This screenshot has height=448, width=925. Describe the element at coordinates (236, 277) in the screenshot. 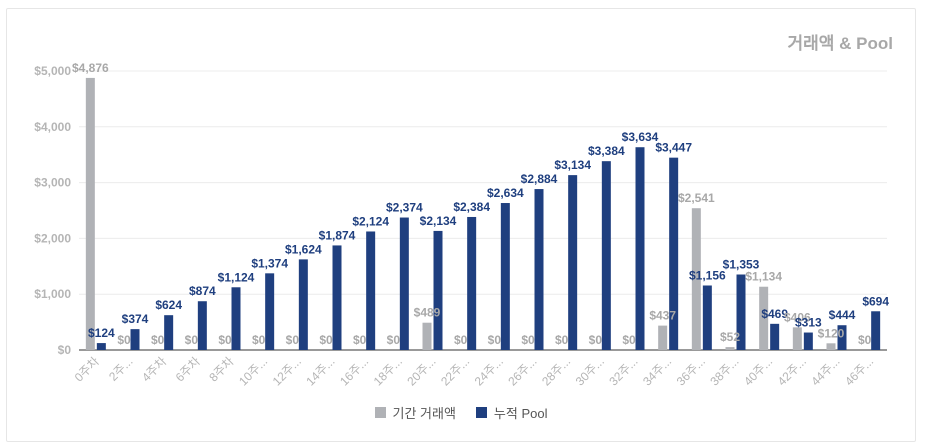

I see `data-label-cumulative-pool: $1,124` at that location.